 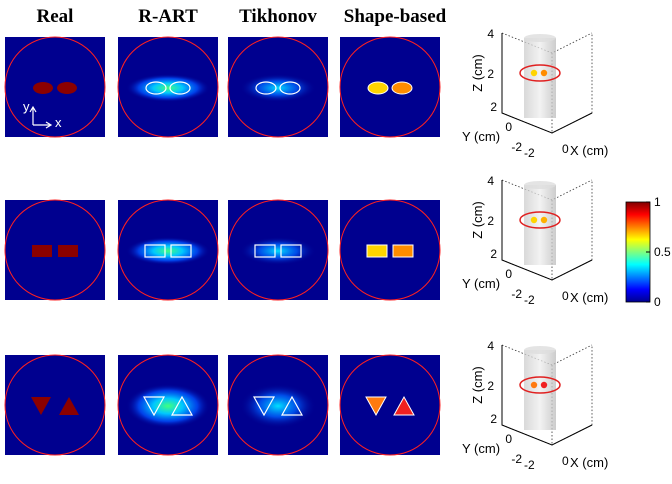 I want to click on column-header: Shape-based, so click(x=395, y=16).